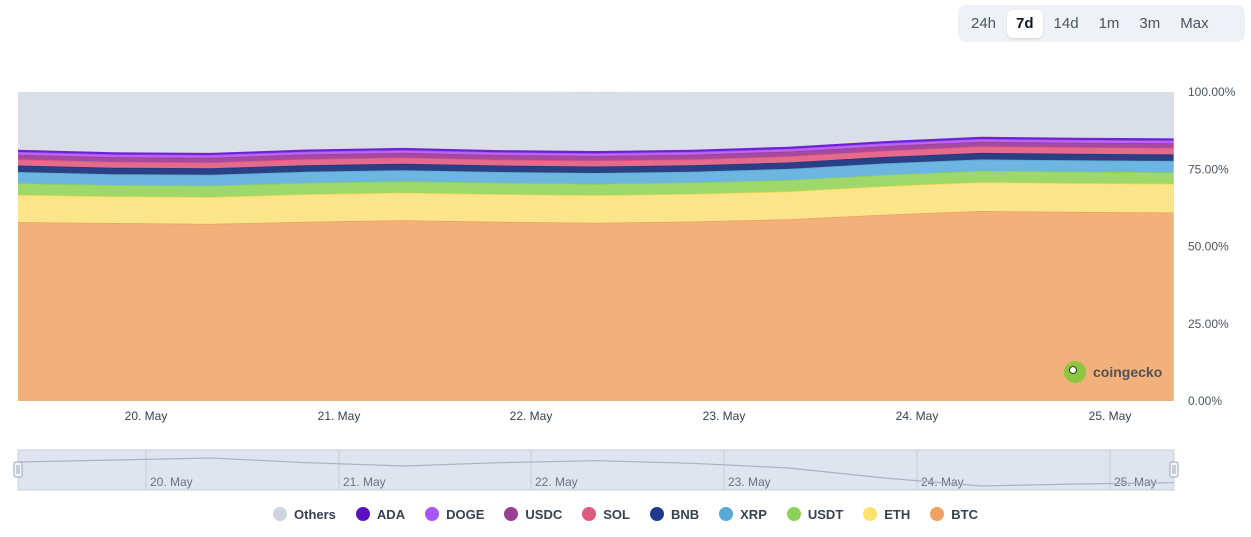  I want to click on legend-label: SOL, so click(616, 514).